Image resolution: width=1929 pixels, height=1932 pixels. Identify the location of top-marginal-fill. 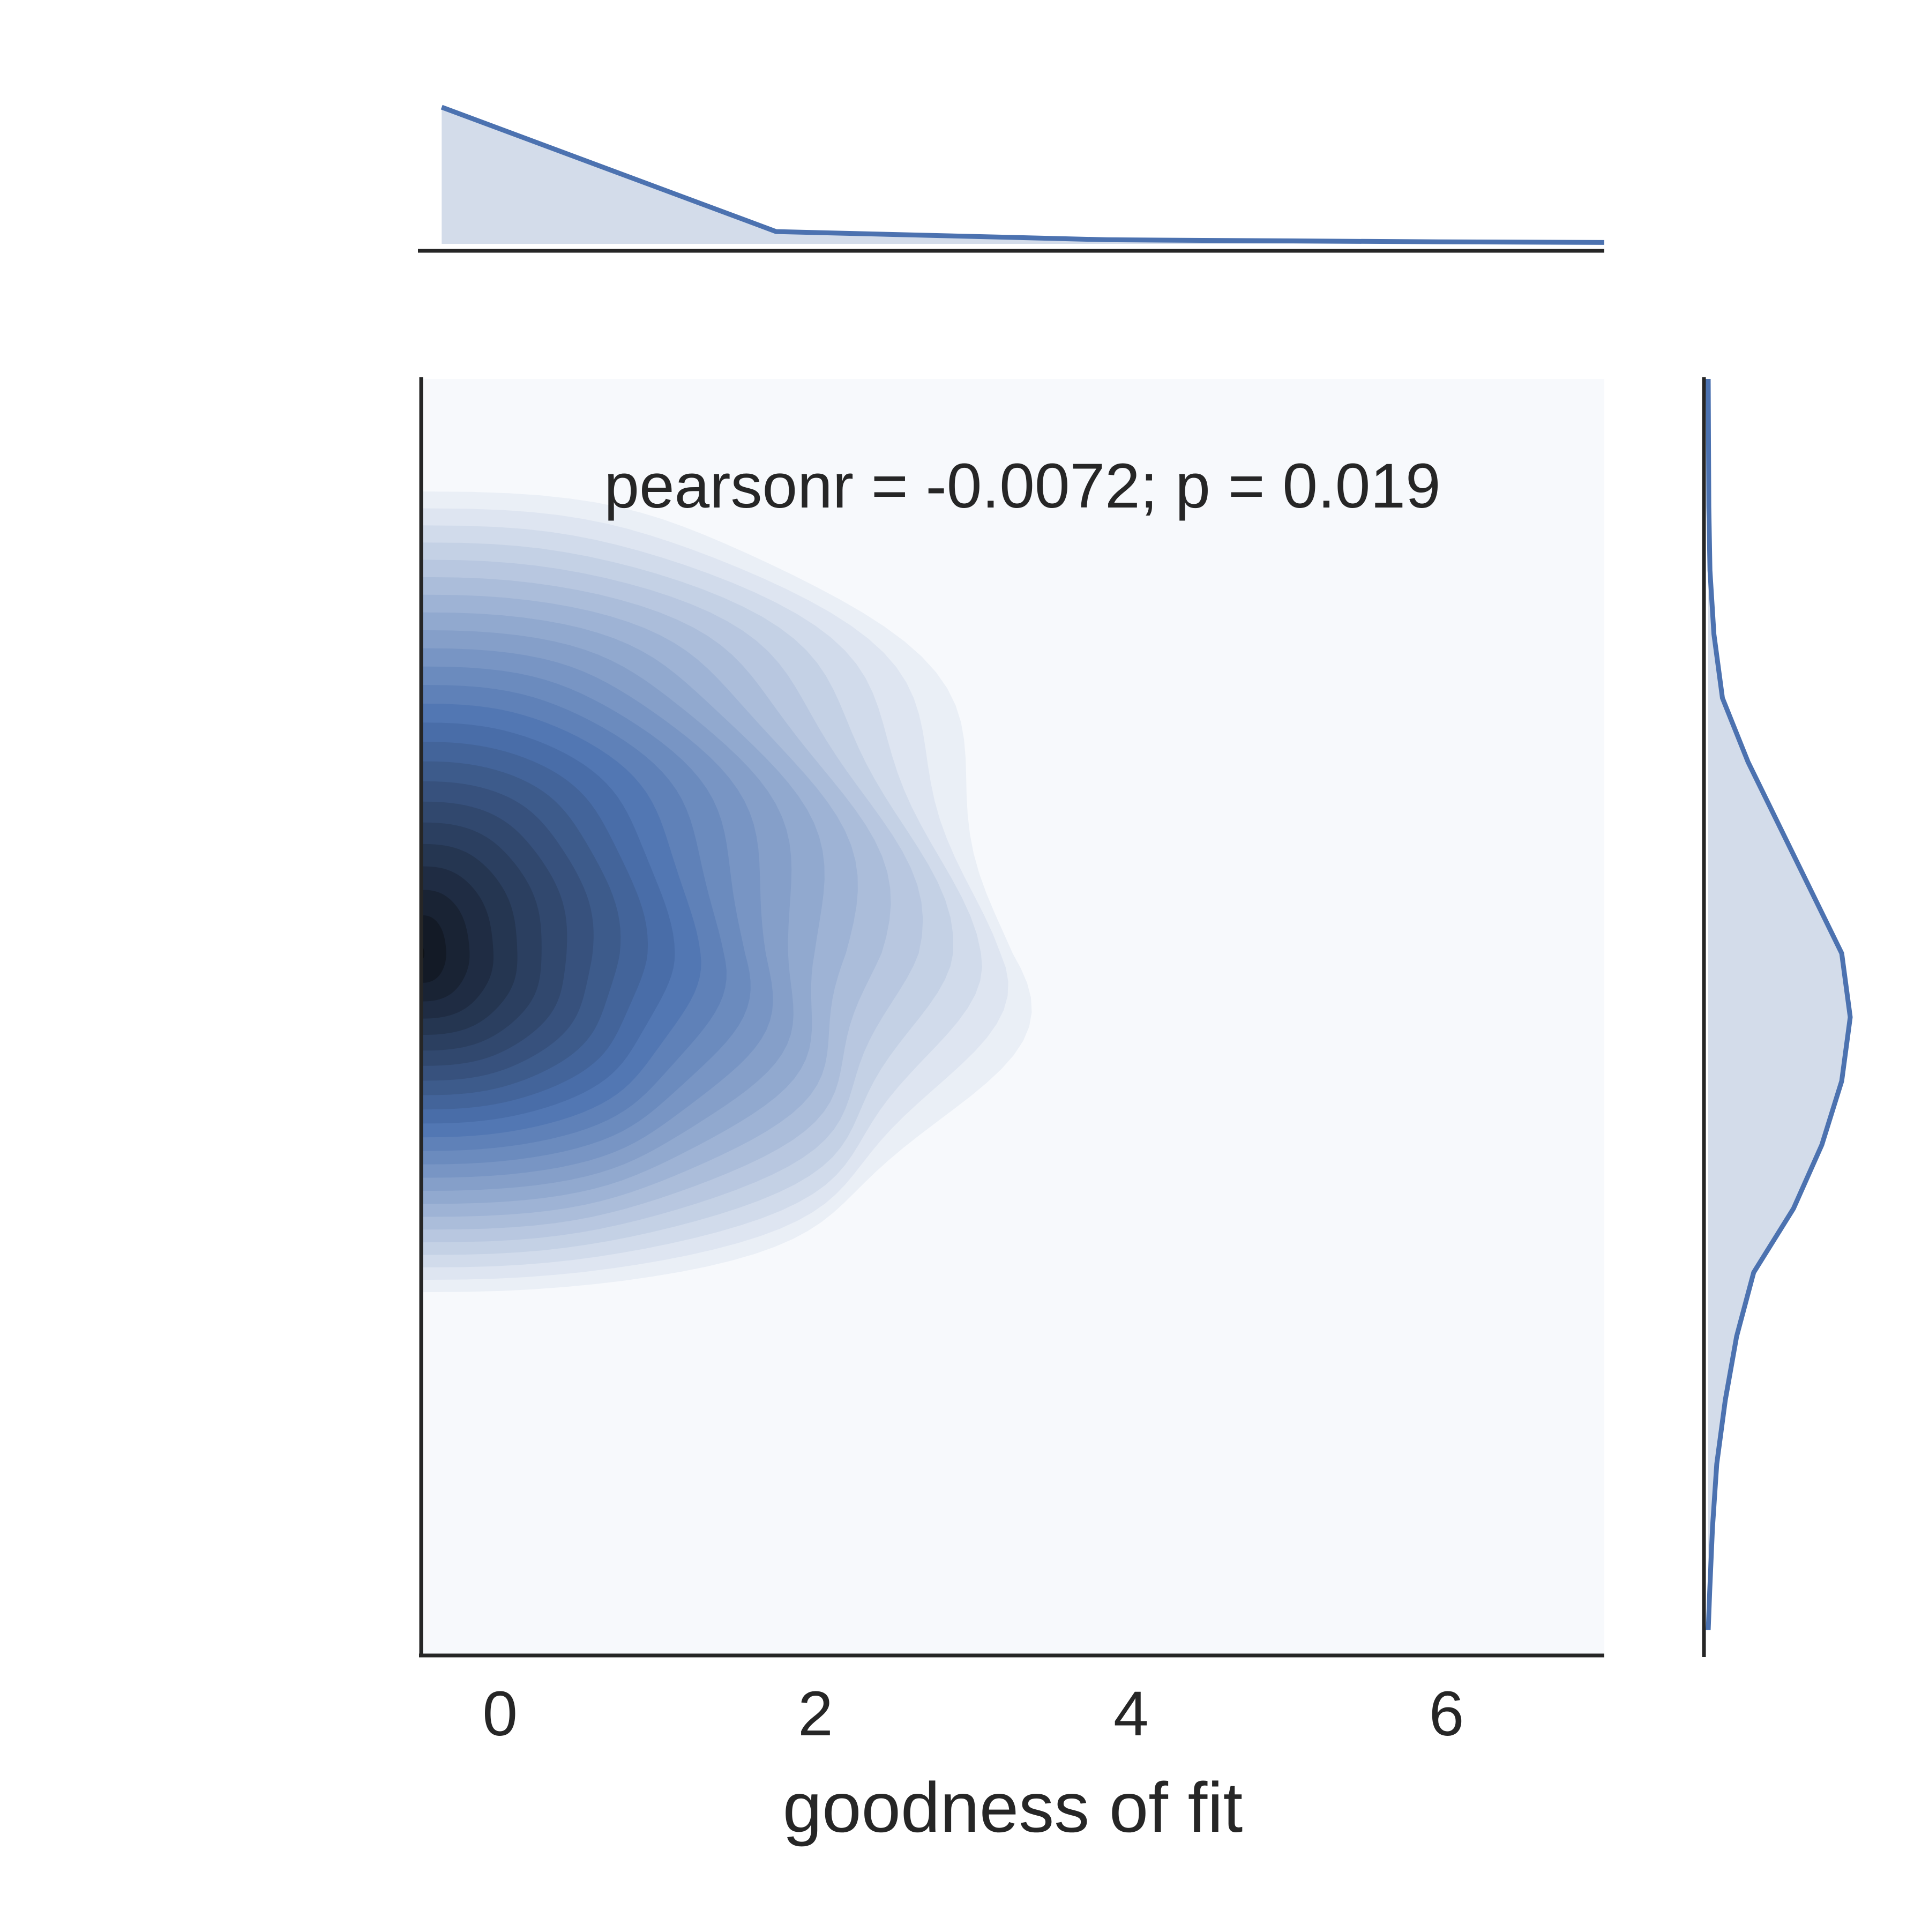
(1023, 175).